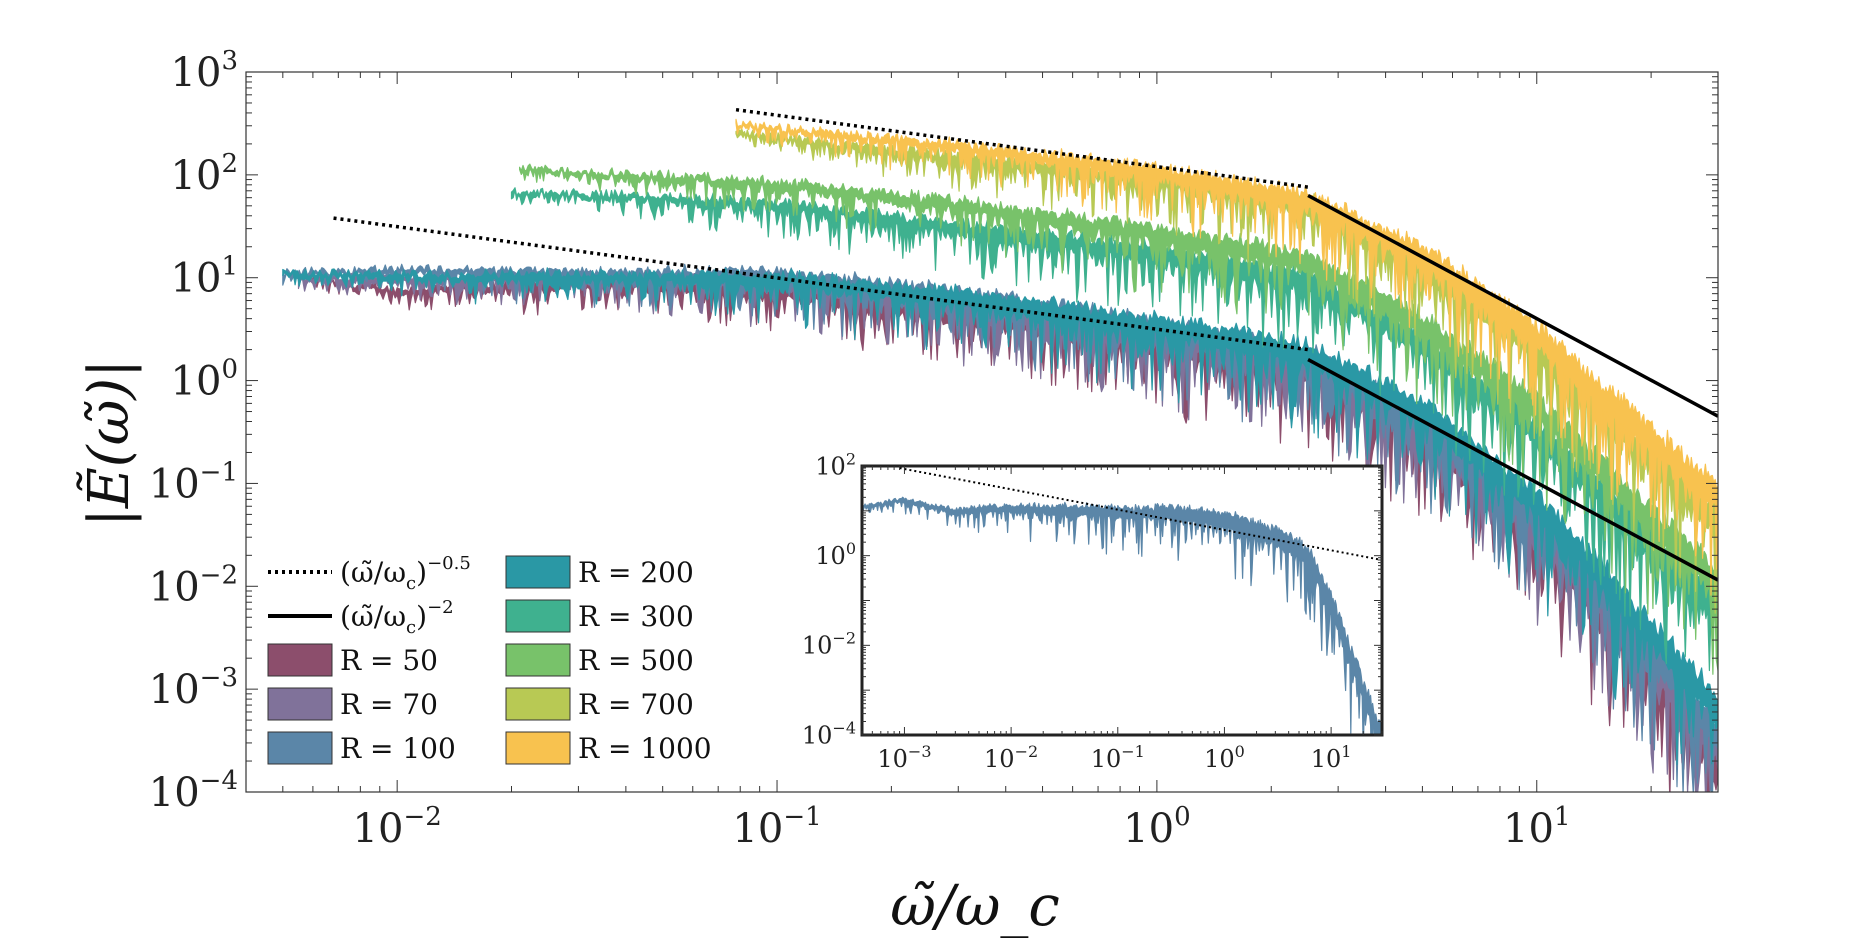 This screenshot has height=938, width=1875. Describe the element at coordinates (389, 660) in the screenshot. I see `legend-label: R = 50` at that location.